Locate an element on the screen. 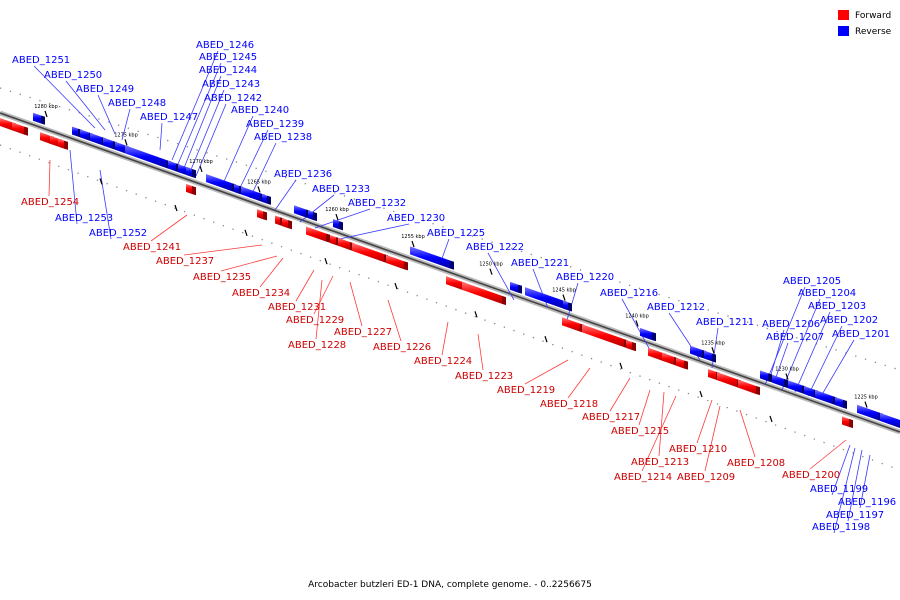 This screenshot has width=900, height=600. legend-forward-swatch is located at coordinates (843, 15).